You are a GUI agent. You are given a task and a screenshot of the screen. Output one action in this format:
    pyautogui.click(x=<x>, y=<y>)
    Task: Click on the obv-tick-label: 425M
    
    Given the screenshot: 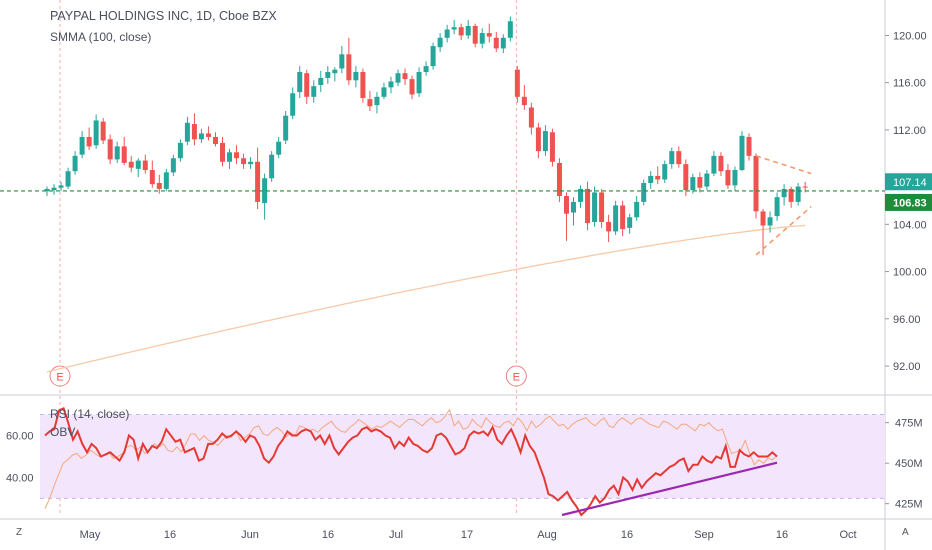 What is the action you would take?
    pyautogui.click(x=909, y=505)
    